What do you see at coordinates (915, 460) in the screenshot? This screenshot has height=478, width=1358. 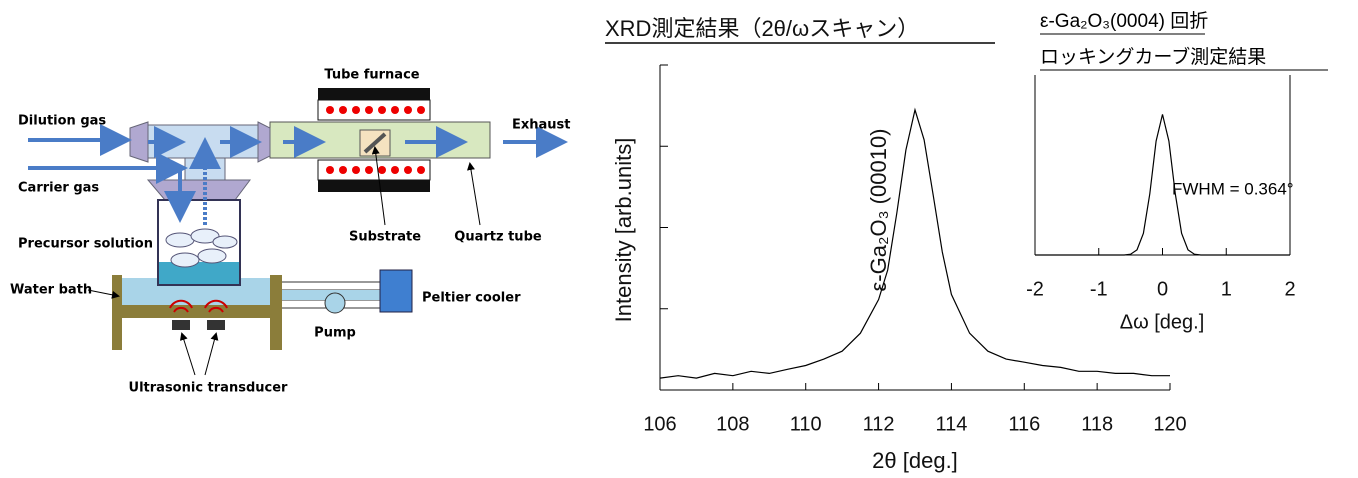 I see `x-axis-label: 2θ [deg.]` at bounding box center [915, 460].